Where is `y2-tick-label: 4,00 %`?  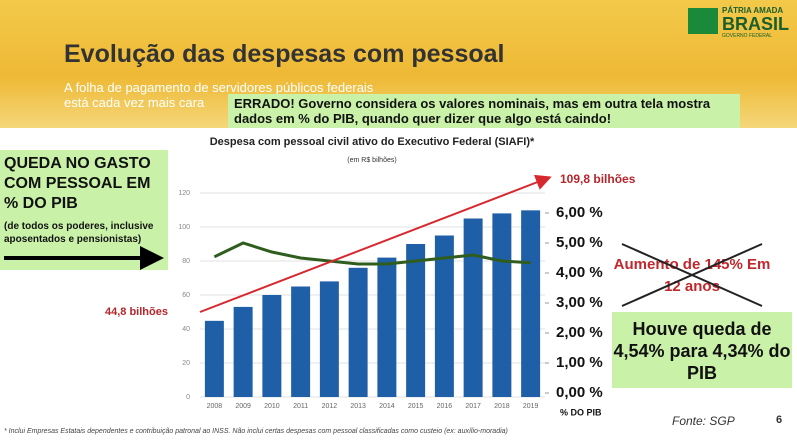
y2-tick-label: 4,00 % is located at coordinates (579, 272).